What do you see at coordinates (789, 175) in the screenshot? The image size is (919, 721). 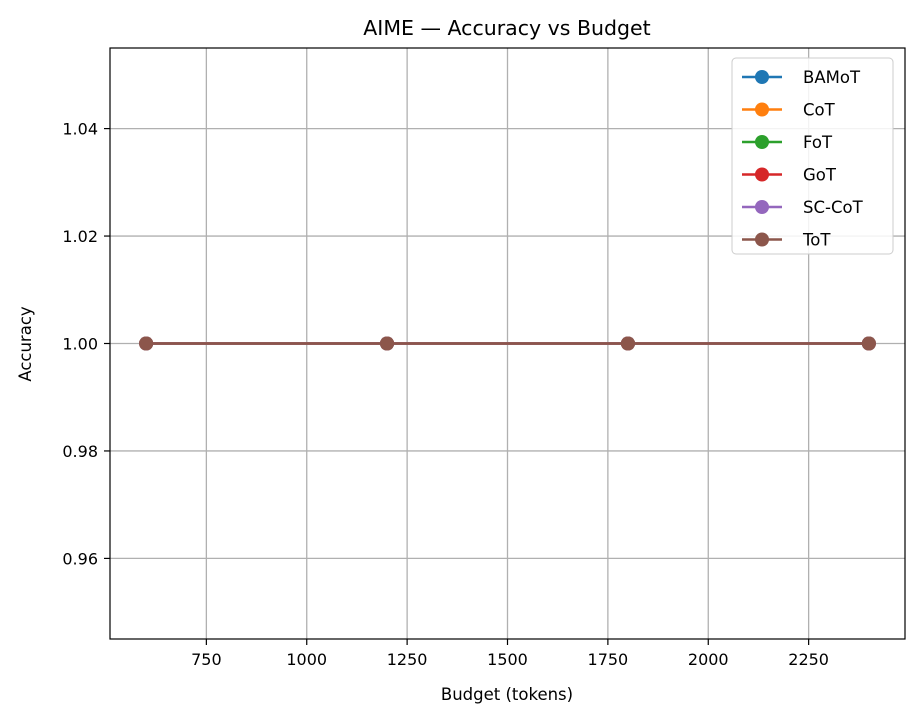 I see `legend-entry: GoT` at bounding box center [789, 175].